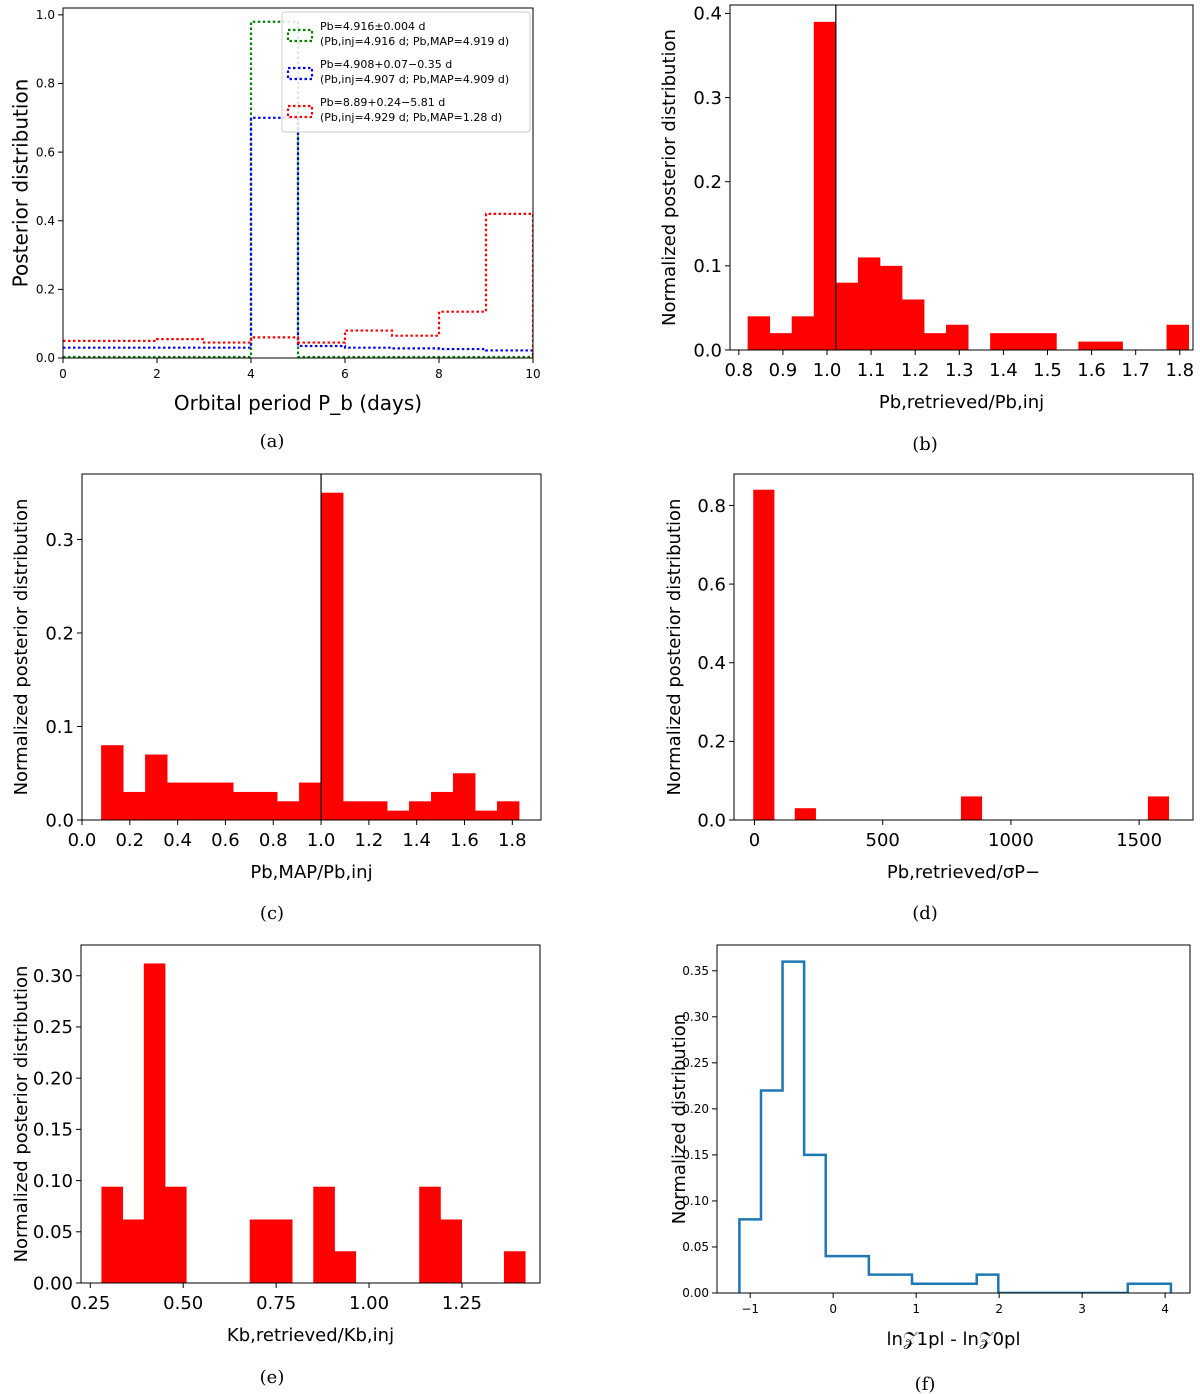 The image size is (1200, 1394). I want to click on x-tick-label: 0.25, so click(90, 1303).